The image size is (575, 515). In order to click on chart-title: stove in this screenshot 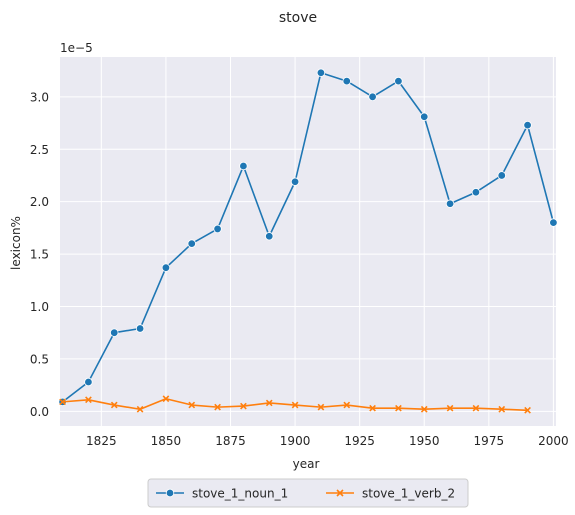, I will do `click(298, 18)`.